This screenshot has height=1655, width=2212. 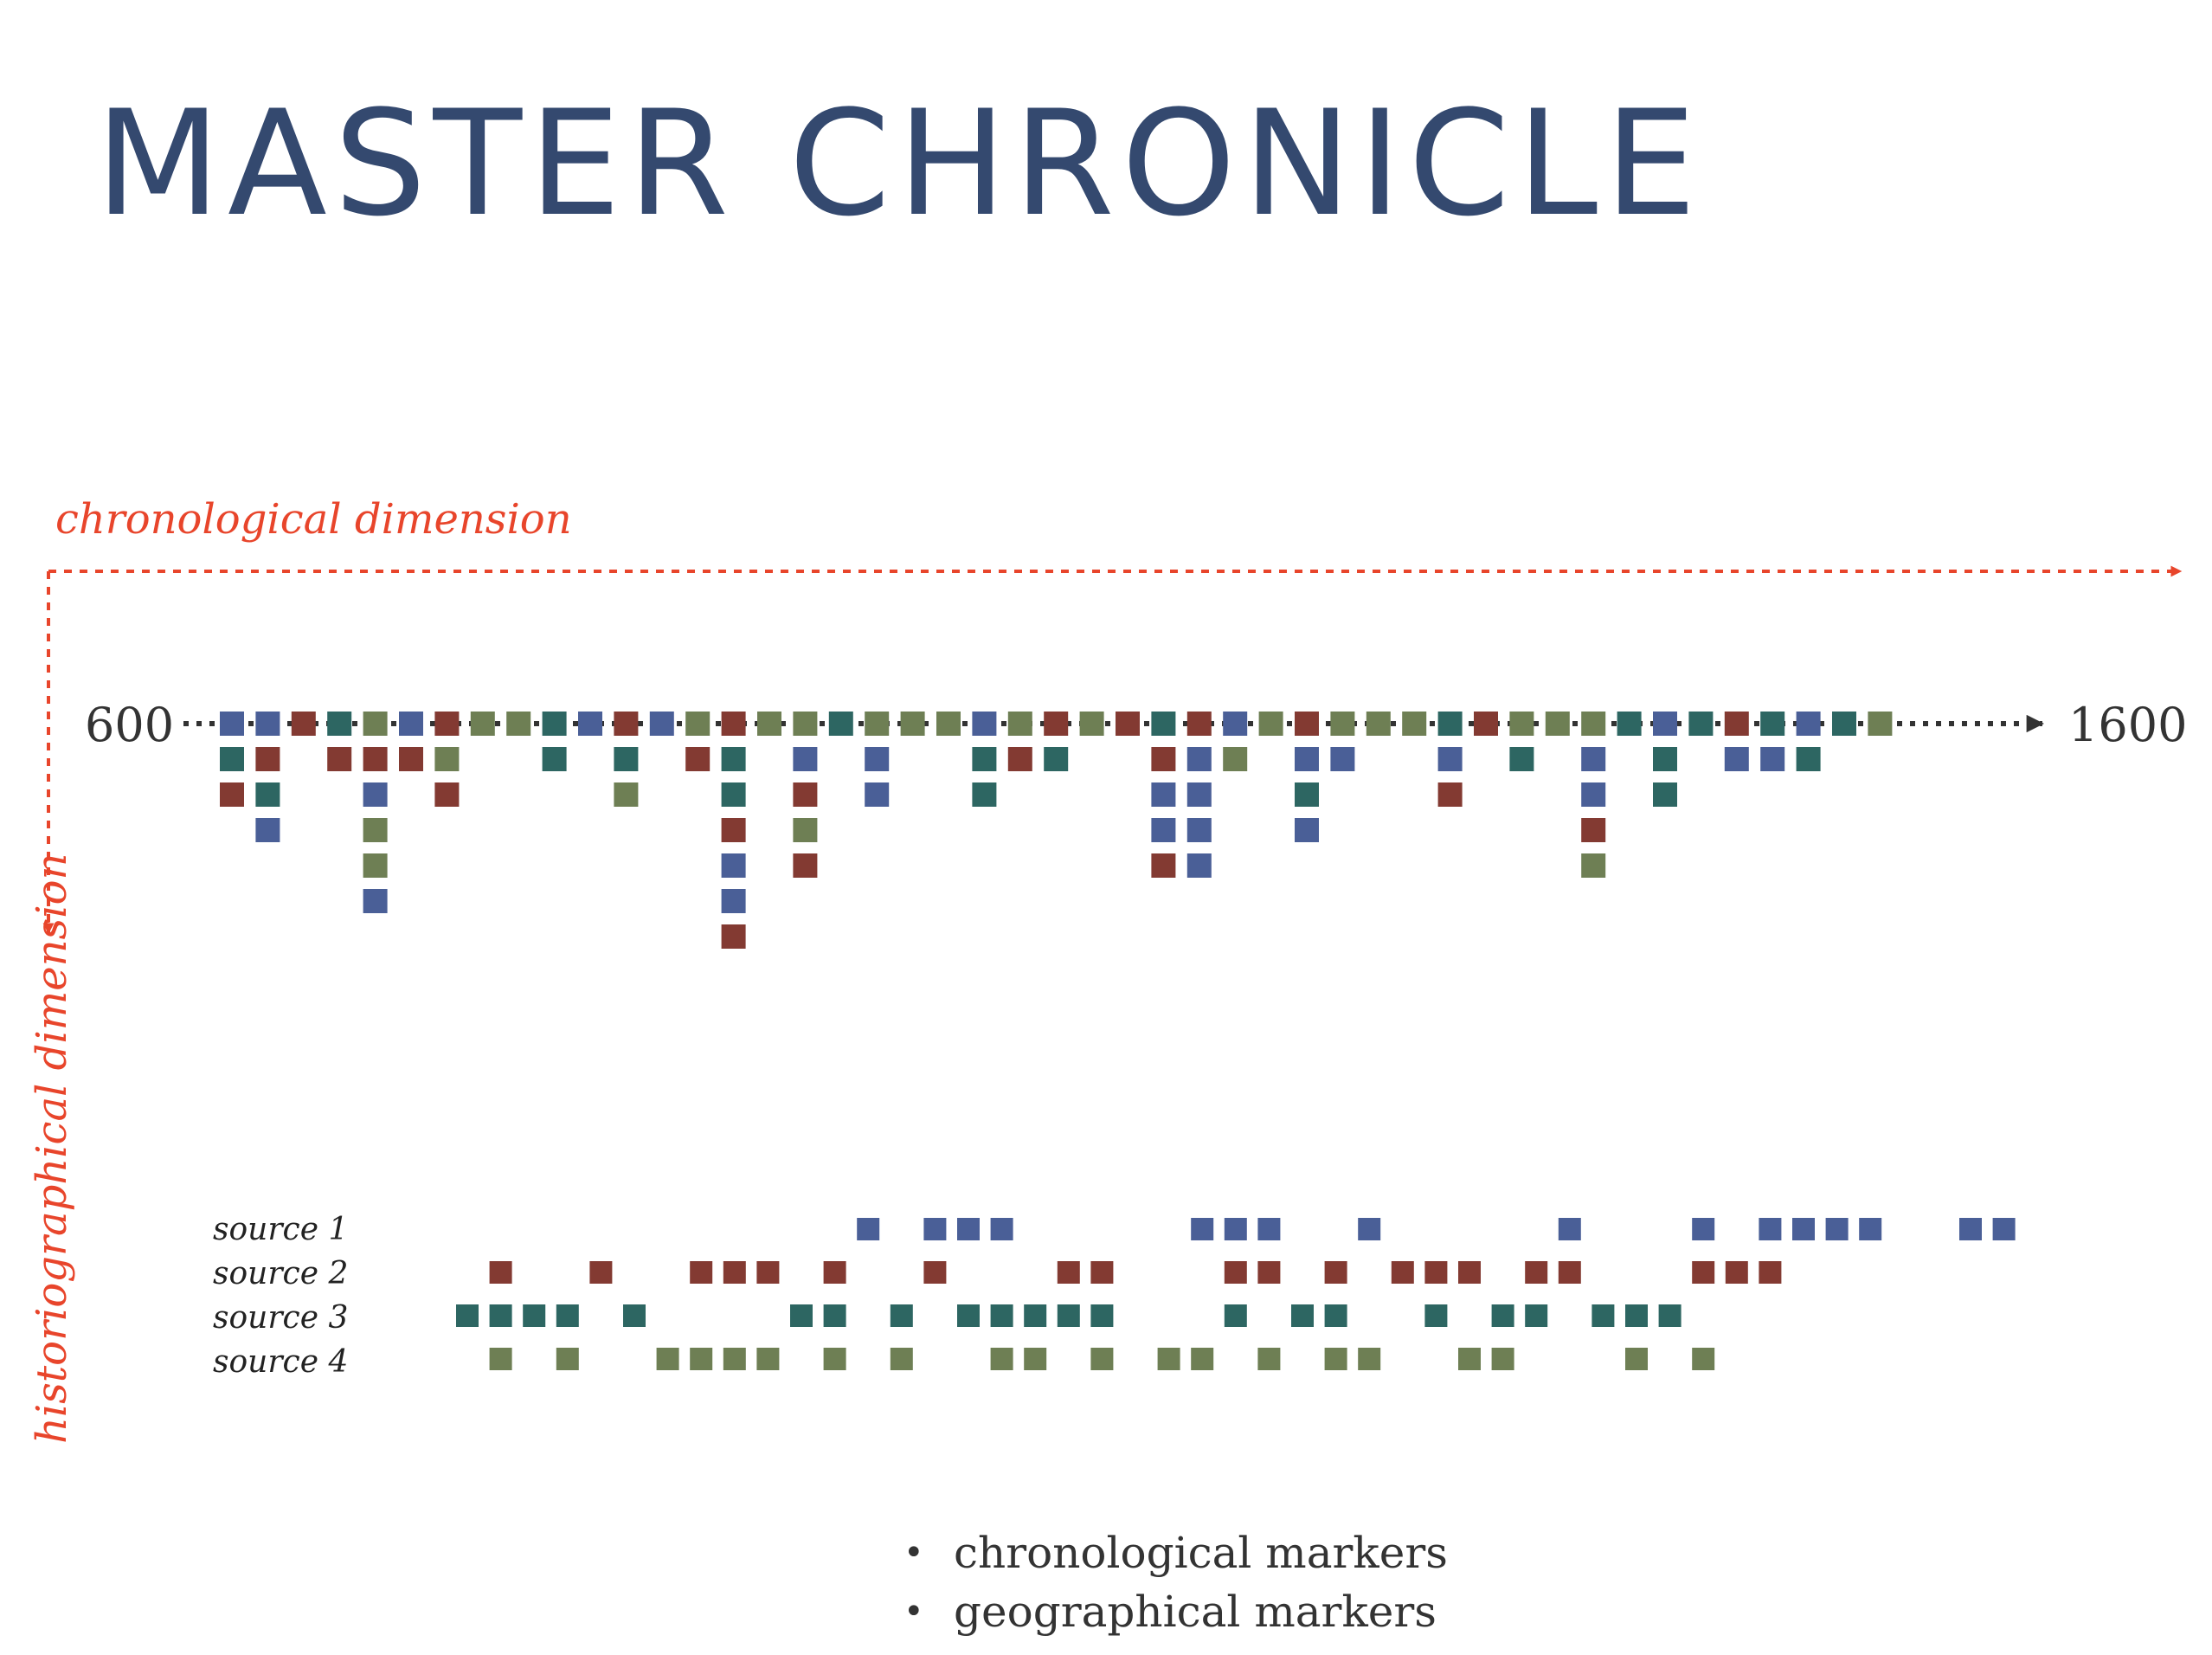 What do you see at coordinates (280, 1273) in the screenshot?
I see `source-2-label: source 2` at bounding box center [280, 1273].